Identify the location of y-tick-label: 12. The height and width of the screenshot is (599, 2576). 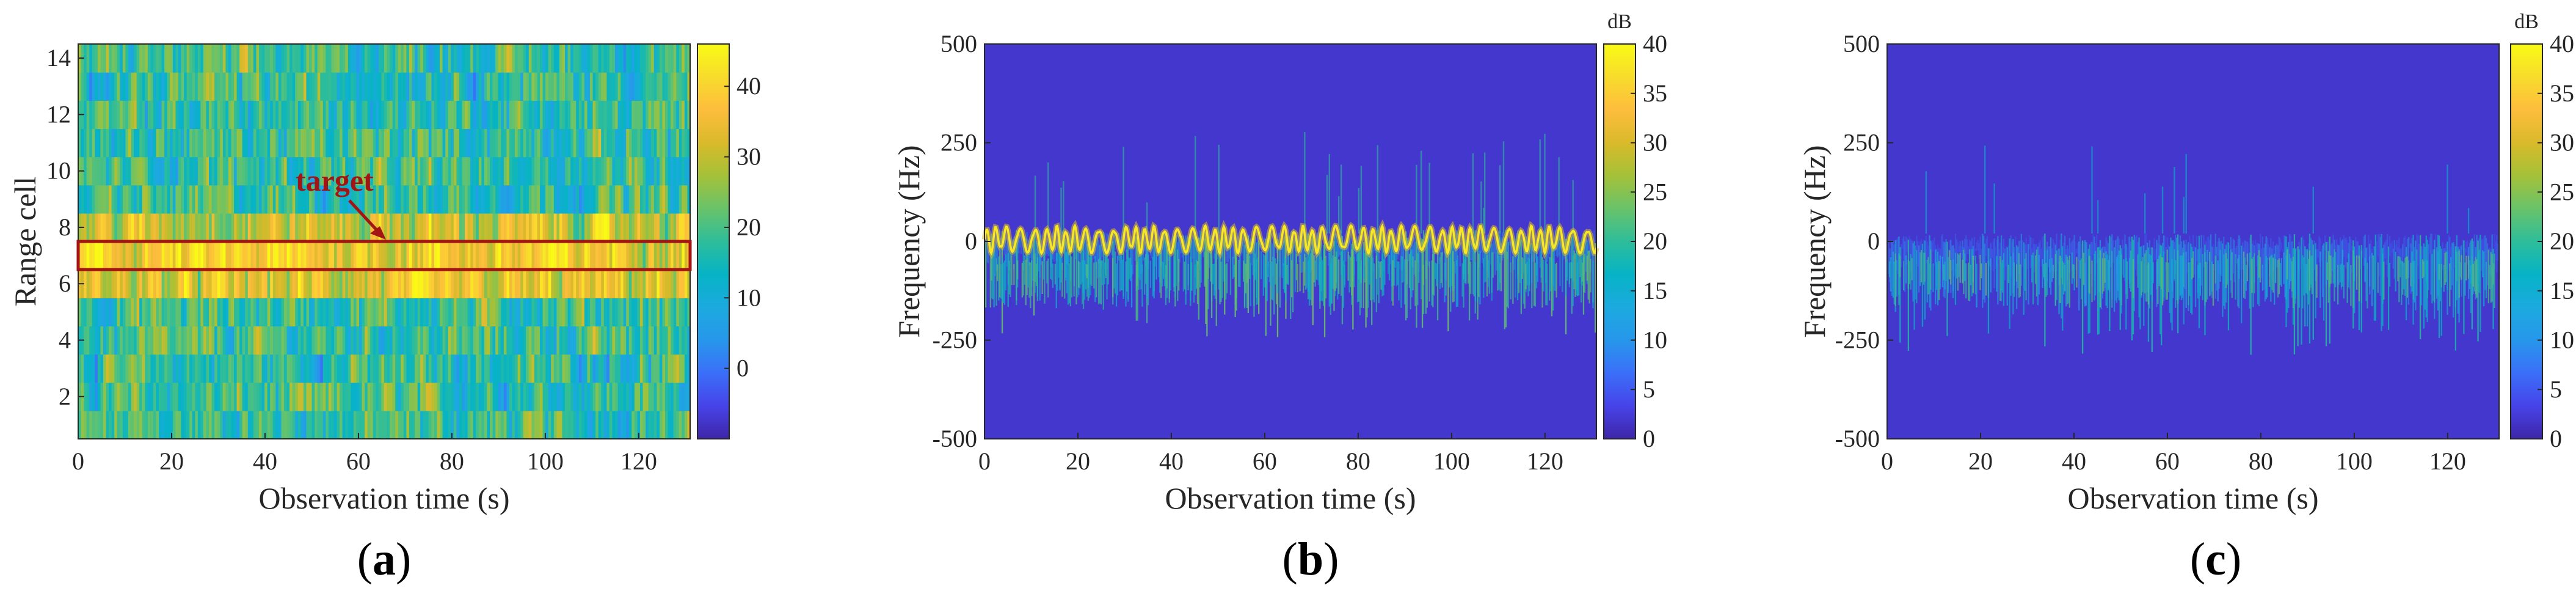
(58, 114).